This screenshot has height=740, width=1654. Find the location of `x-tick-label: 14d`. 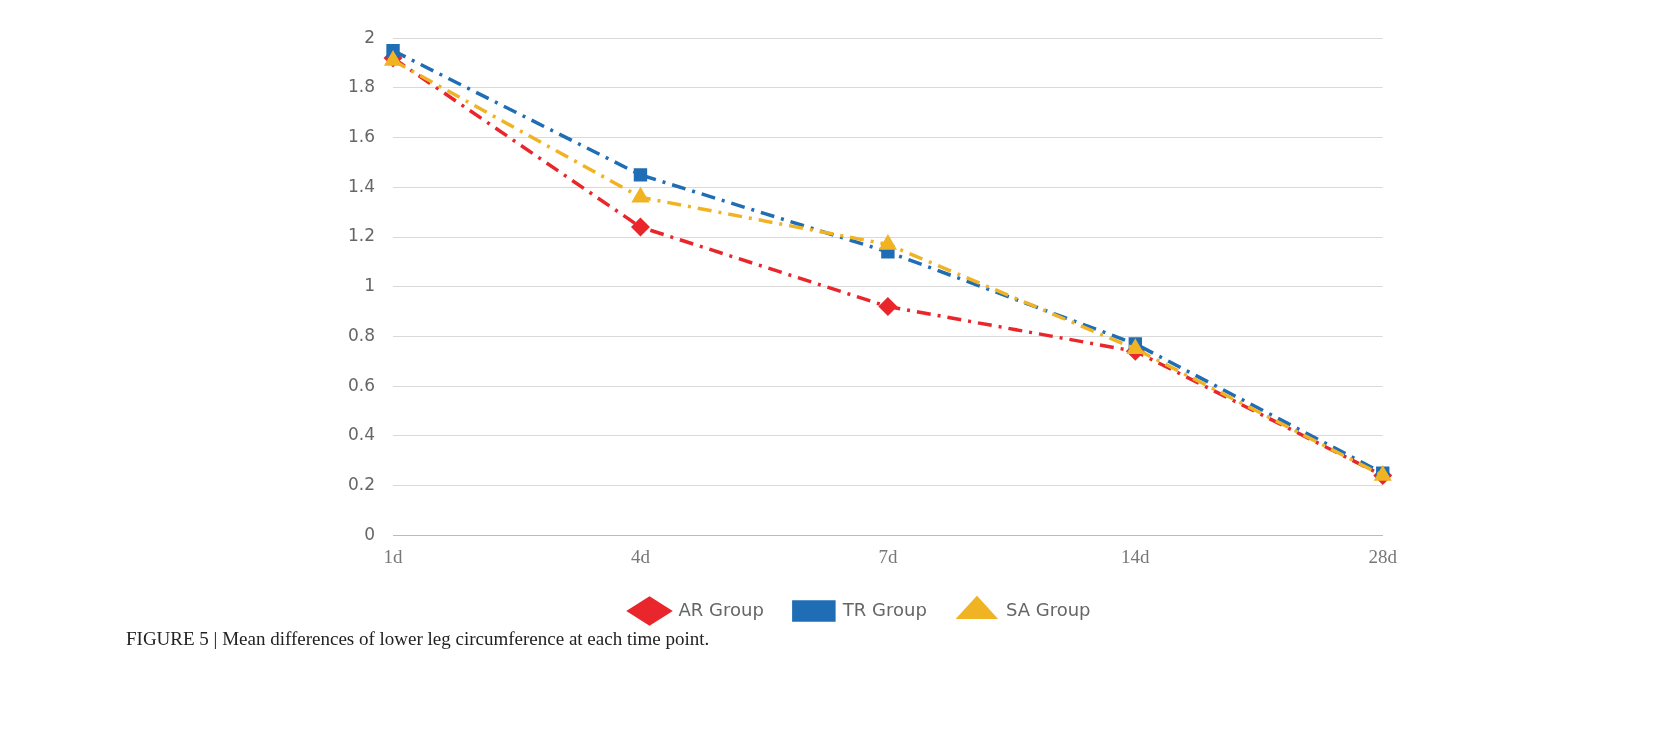

x-tick-label: 14d is located at coordinates (1136, 556).